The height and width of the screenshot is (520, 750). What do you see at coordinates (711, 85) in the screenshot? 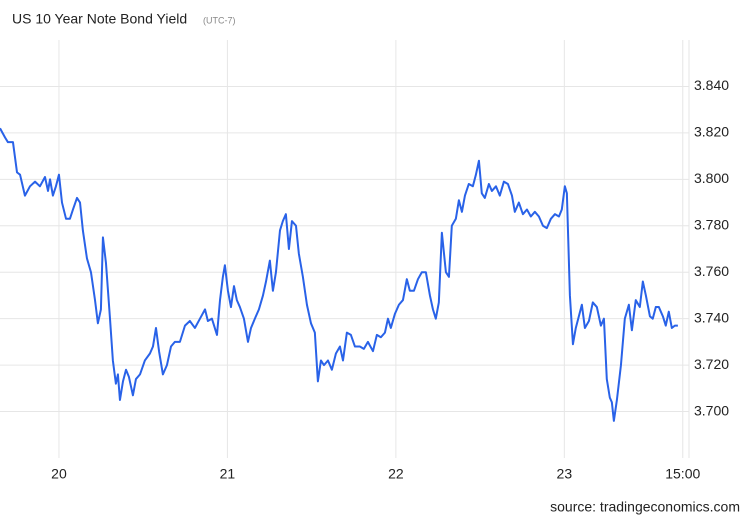
I see `y-tick-label: 3.840` at bounding box center [711, 85].